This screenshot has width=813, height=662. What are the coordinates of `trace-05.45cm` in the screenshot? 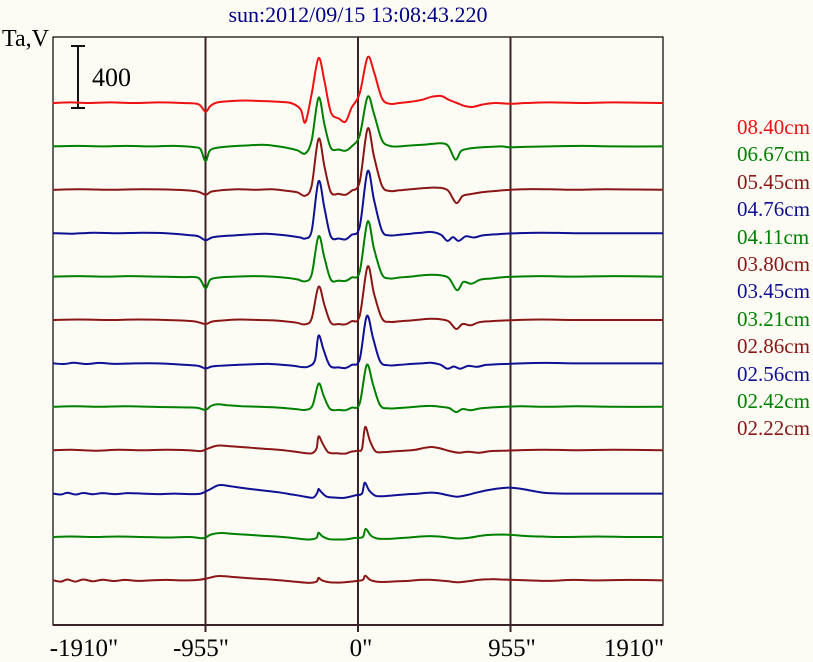 It's located at (358, 166).